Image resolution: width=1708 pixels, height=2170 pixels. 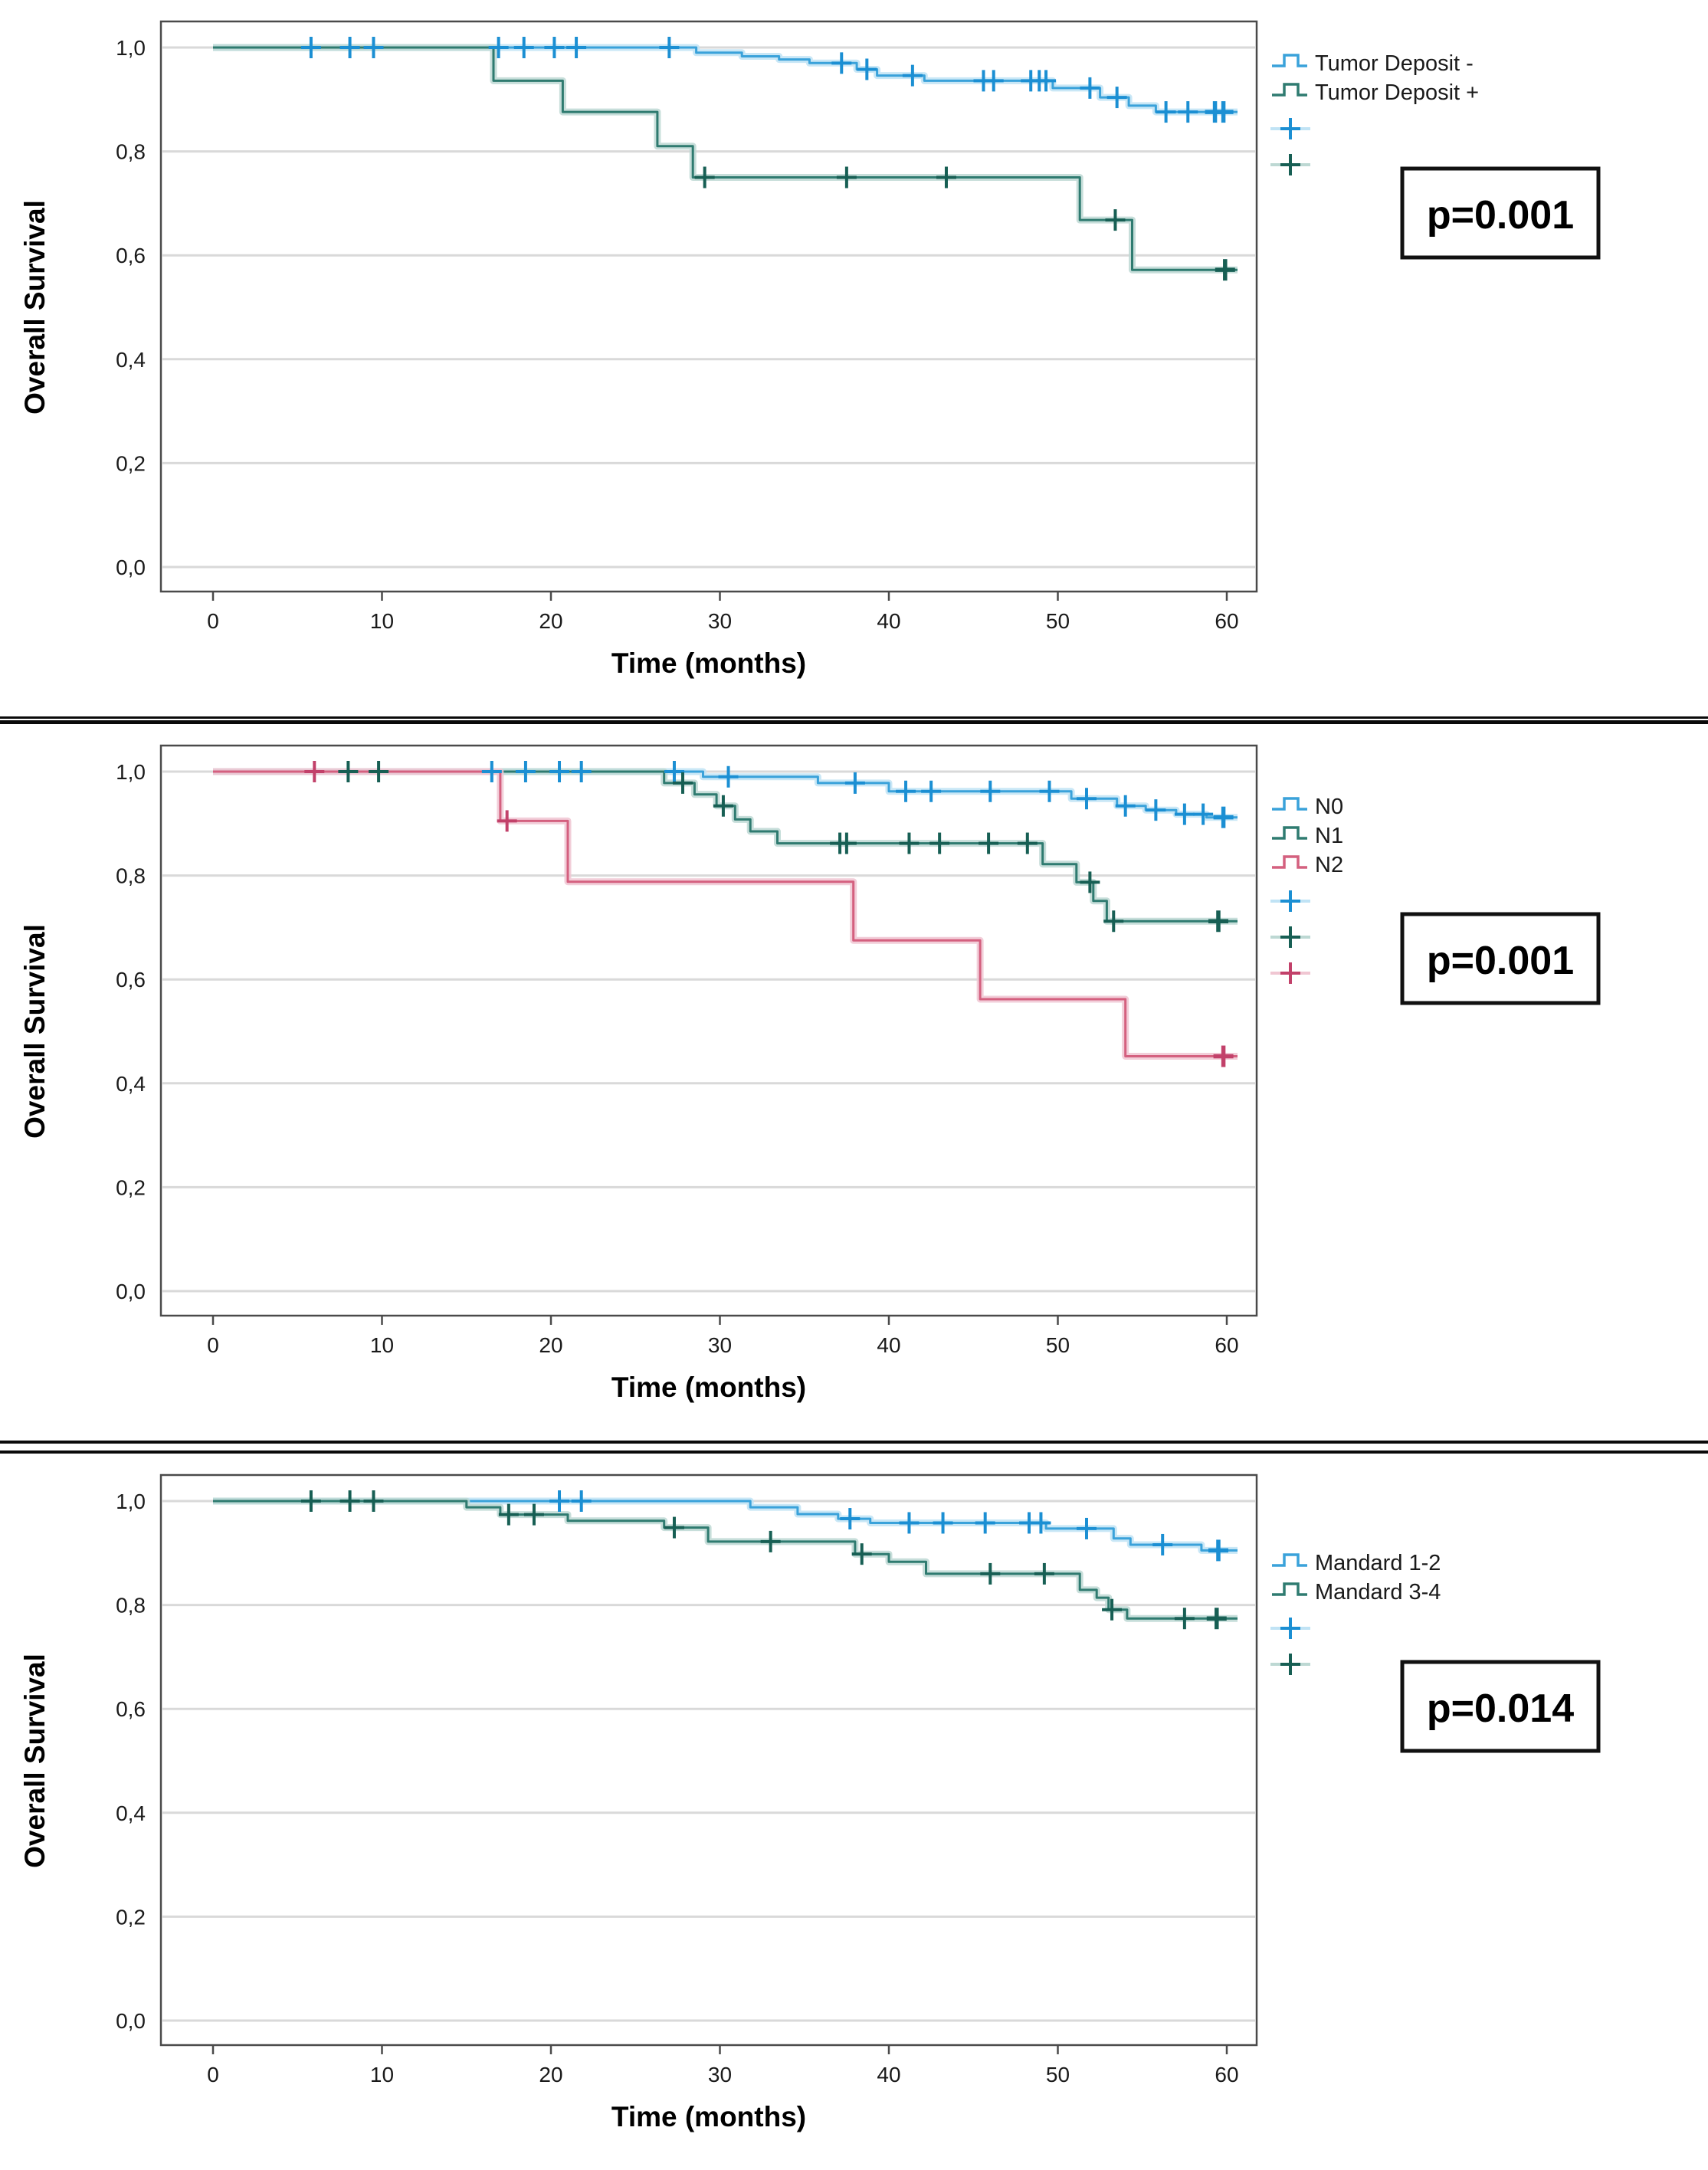 What do you see at coordinates (1355, 1613) in the screenshot?
I see `legend: Mandard 1-2 Mandard 3-4` at bounding box center [1355, 1613].